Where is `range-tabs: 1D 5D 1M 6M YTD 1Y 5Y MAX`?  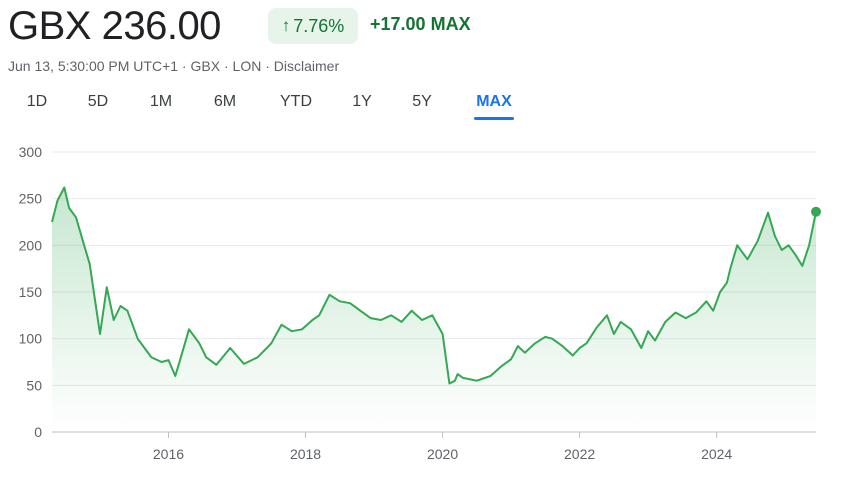 range-tabs: 1D 5D 1M 6M YTD 1Y 5Y MAX is located at coordinates (421, 104).